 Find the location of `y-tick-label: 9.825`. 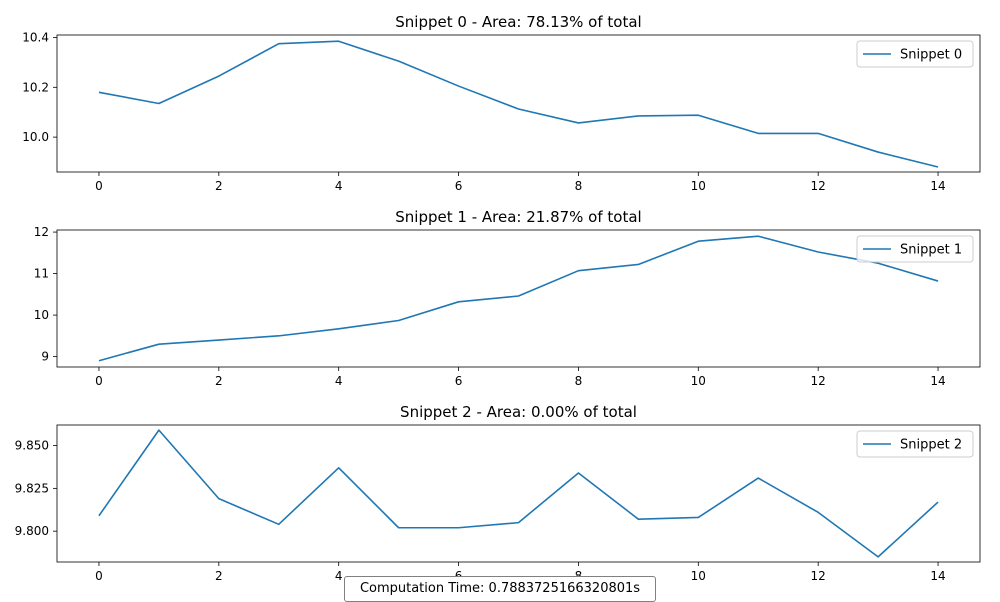

y-tick-label: 9.825 is located at coordinates (32, 488).